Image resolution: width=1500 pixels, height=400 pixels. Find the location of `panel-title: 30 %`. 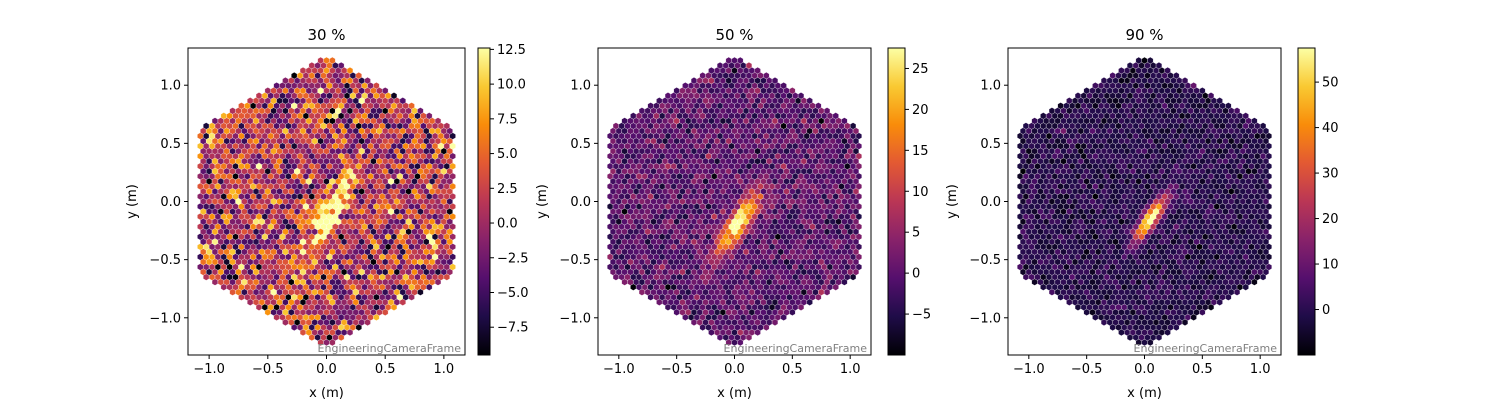

panel-title: 30 % is located at coordinates (326, 35).